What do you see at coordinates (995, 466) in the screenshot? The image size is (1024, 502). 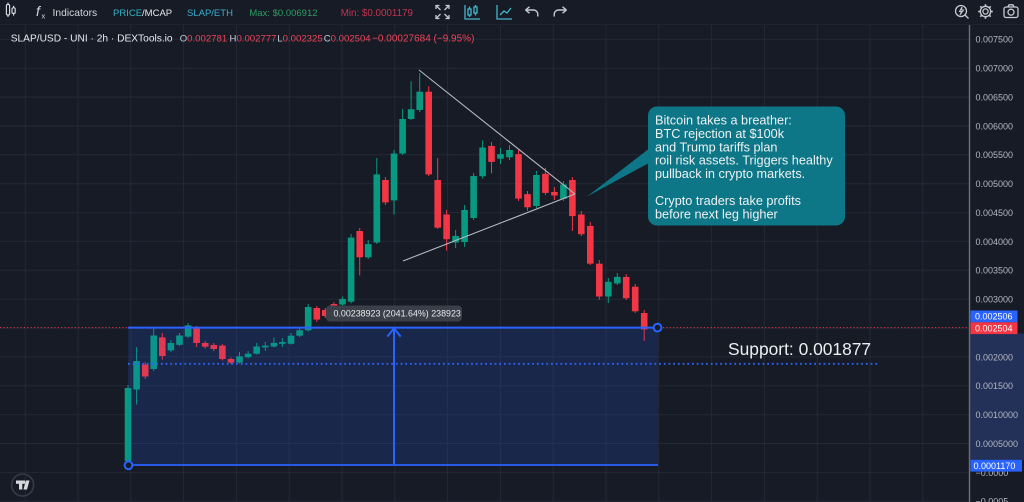 I see `svg-text: 0.0001170` at bounding box center [995, 466].